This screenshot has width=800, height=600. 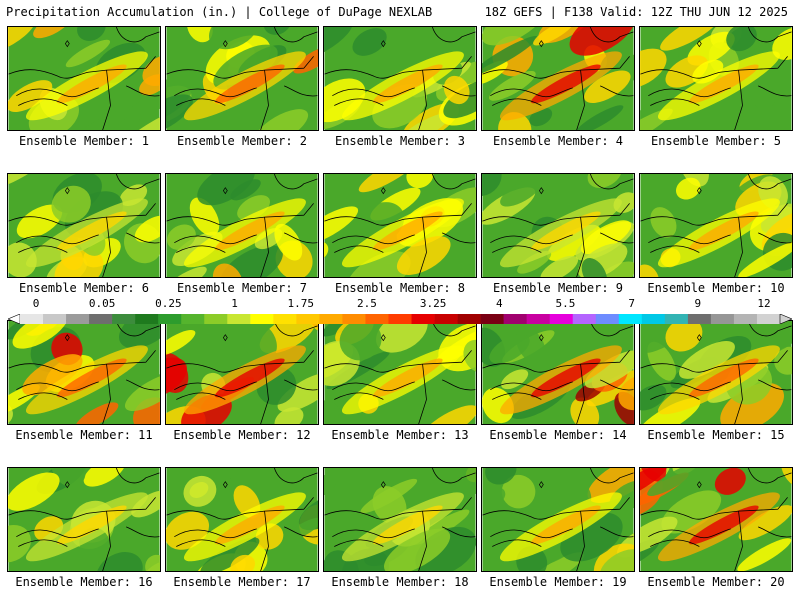 I want to click on ensemble-member-label: Ensemble Member: 14, so click(x=558, y=435).